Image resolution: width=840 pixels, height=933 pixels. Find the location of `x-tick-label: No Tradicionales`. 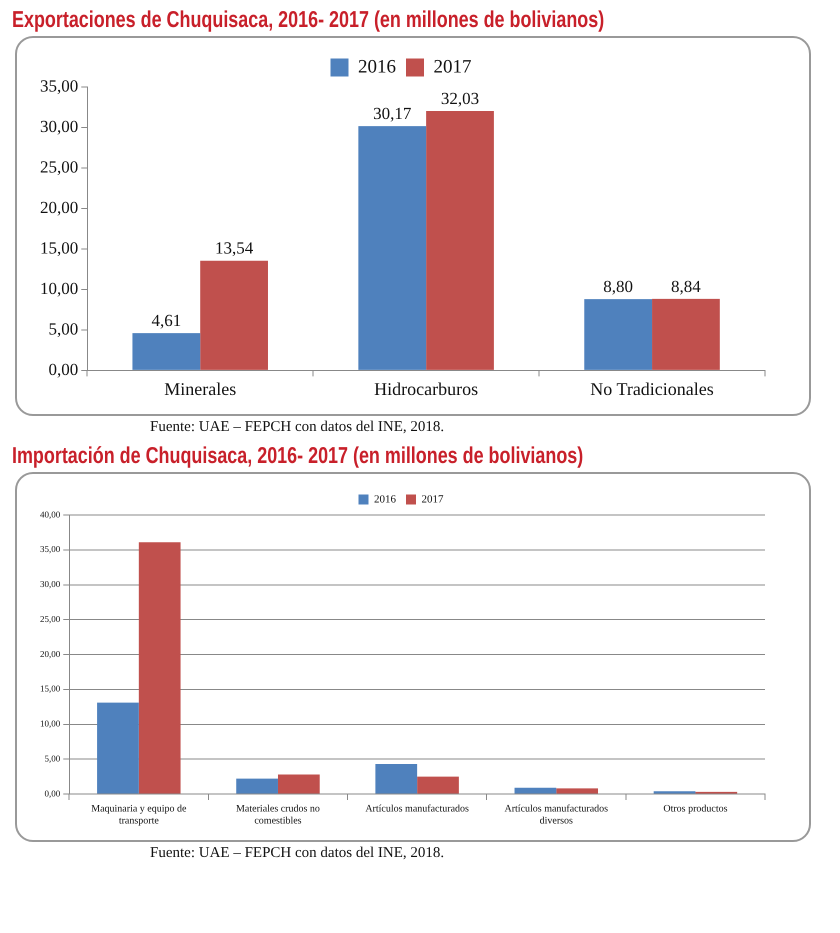

x-tick-label: No Tradicionales is located at coordinates (652, 388).